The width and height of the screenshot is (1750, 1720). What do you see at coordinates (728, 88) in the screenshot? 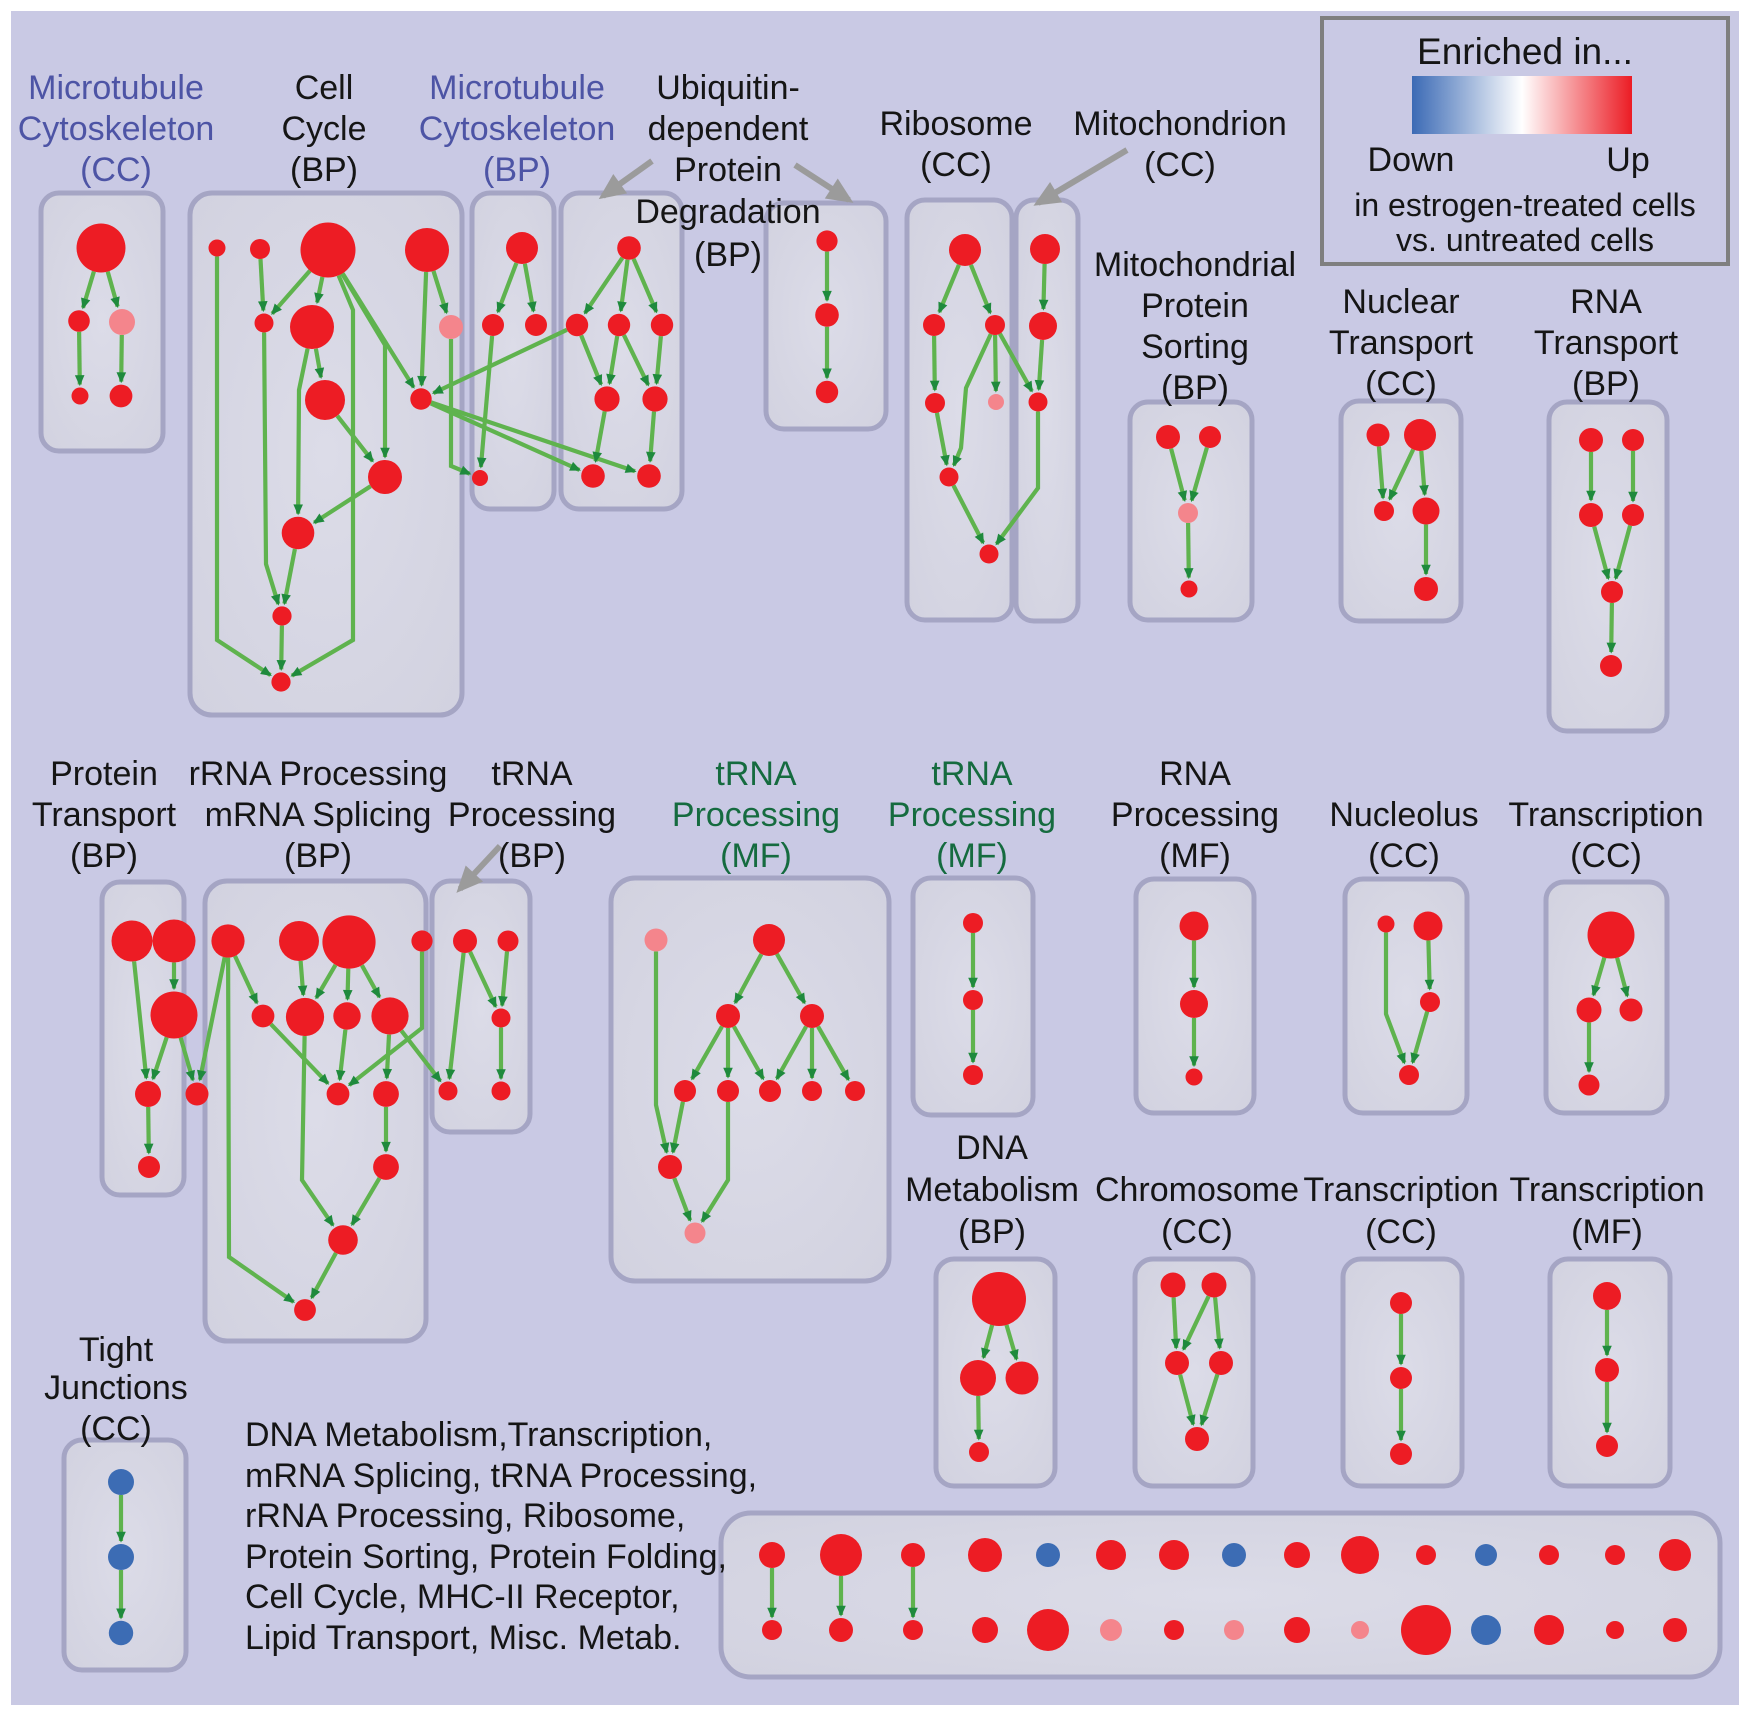
I see `svg-text: Ubiquitin-` at bounding box center [728, 88].